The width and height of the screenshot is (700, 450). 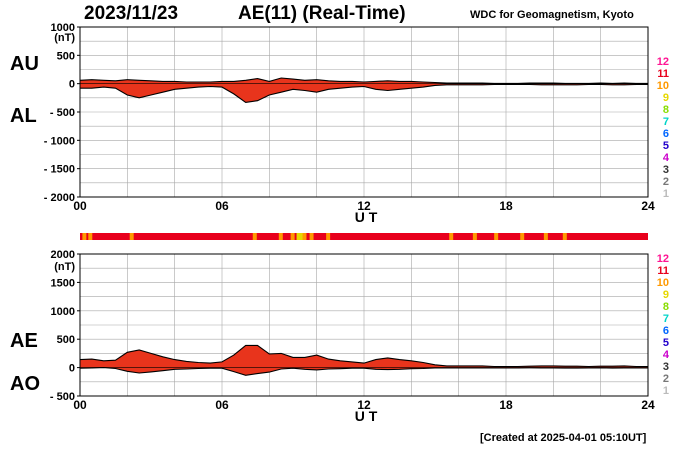 I want to click on strip-bar, so click(x=364, y=236).